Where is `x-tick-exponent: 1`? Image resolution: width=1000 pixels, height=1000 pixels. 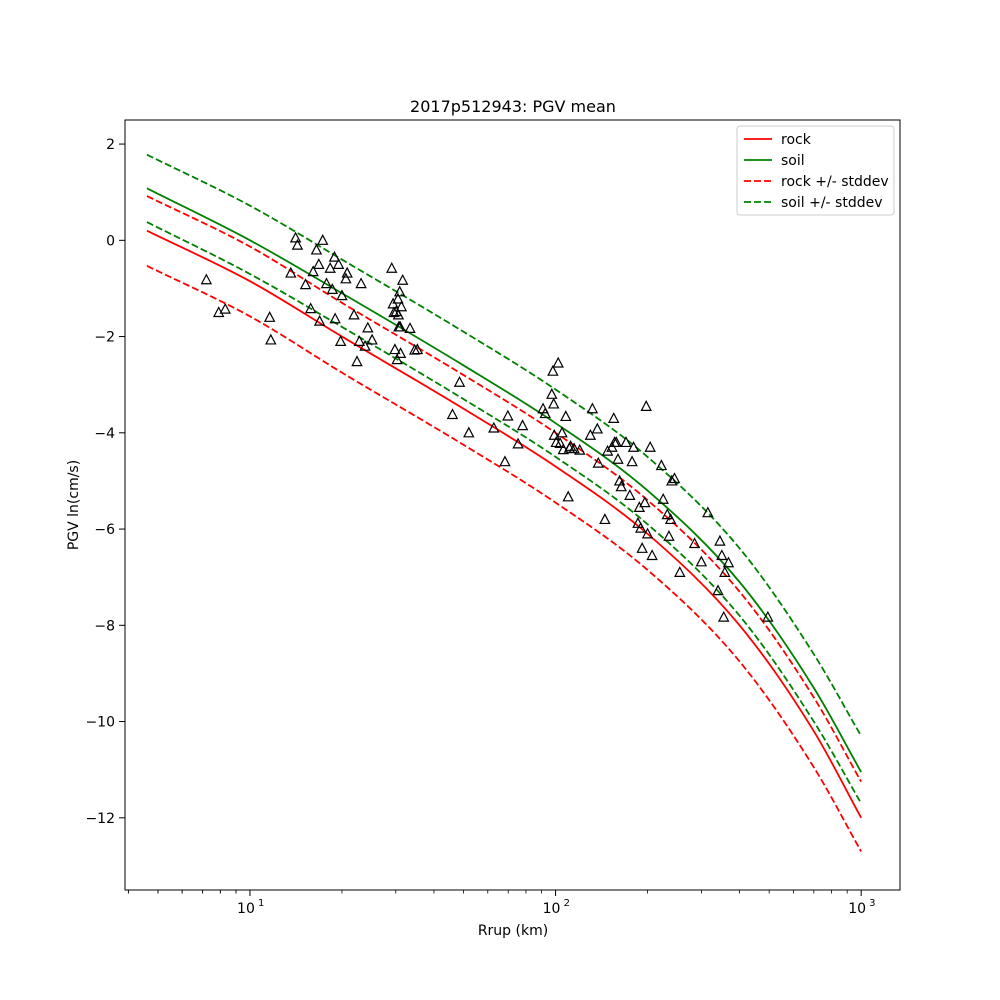
x-tick-exponent: 1 is located at coordinates (261, 903).